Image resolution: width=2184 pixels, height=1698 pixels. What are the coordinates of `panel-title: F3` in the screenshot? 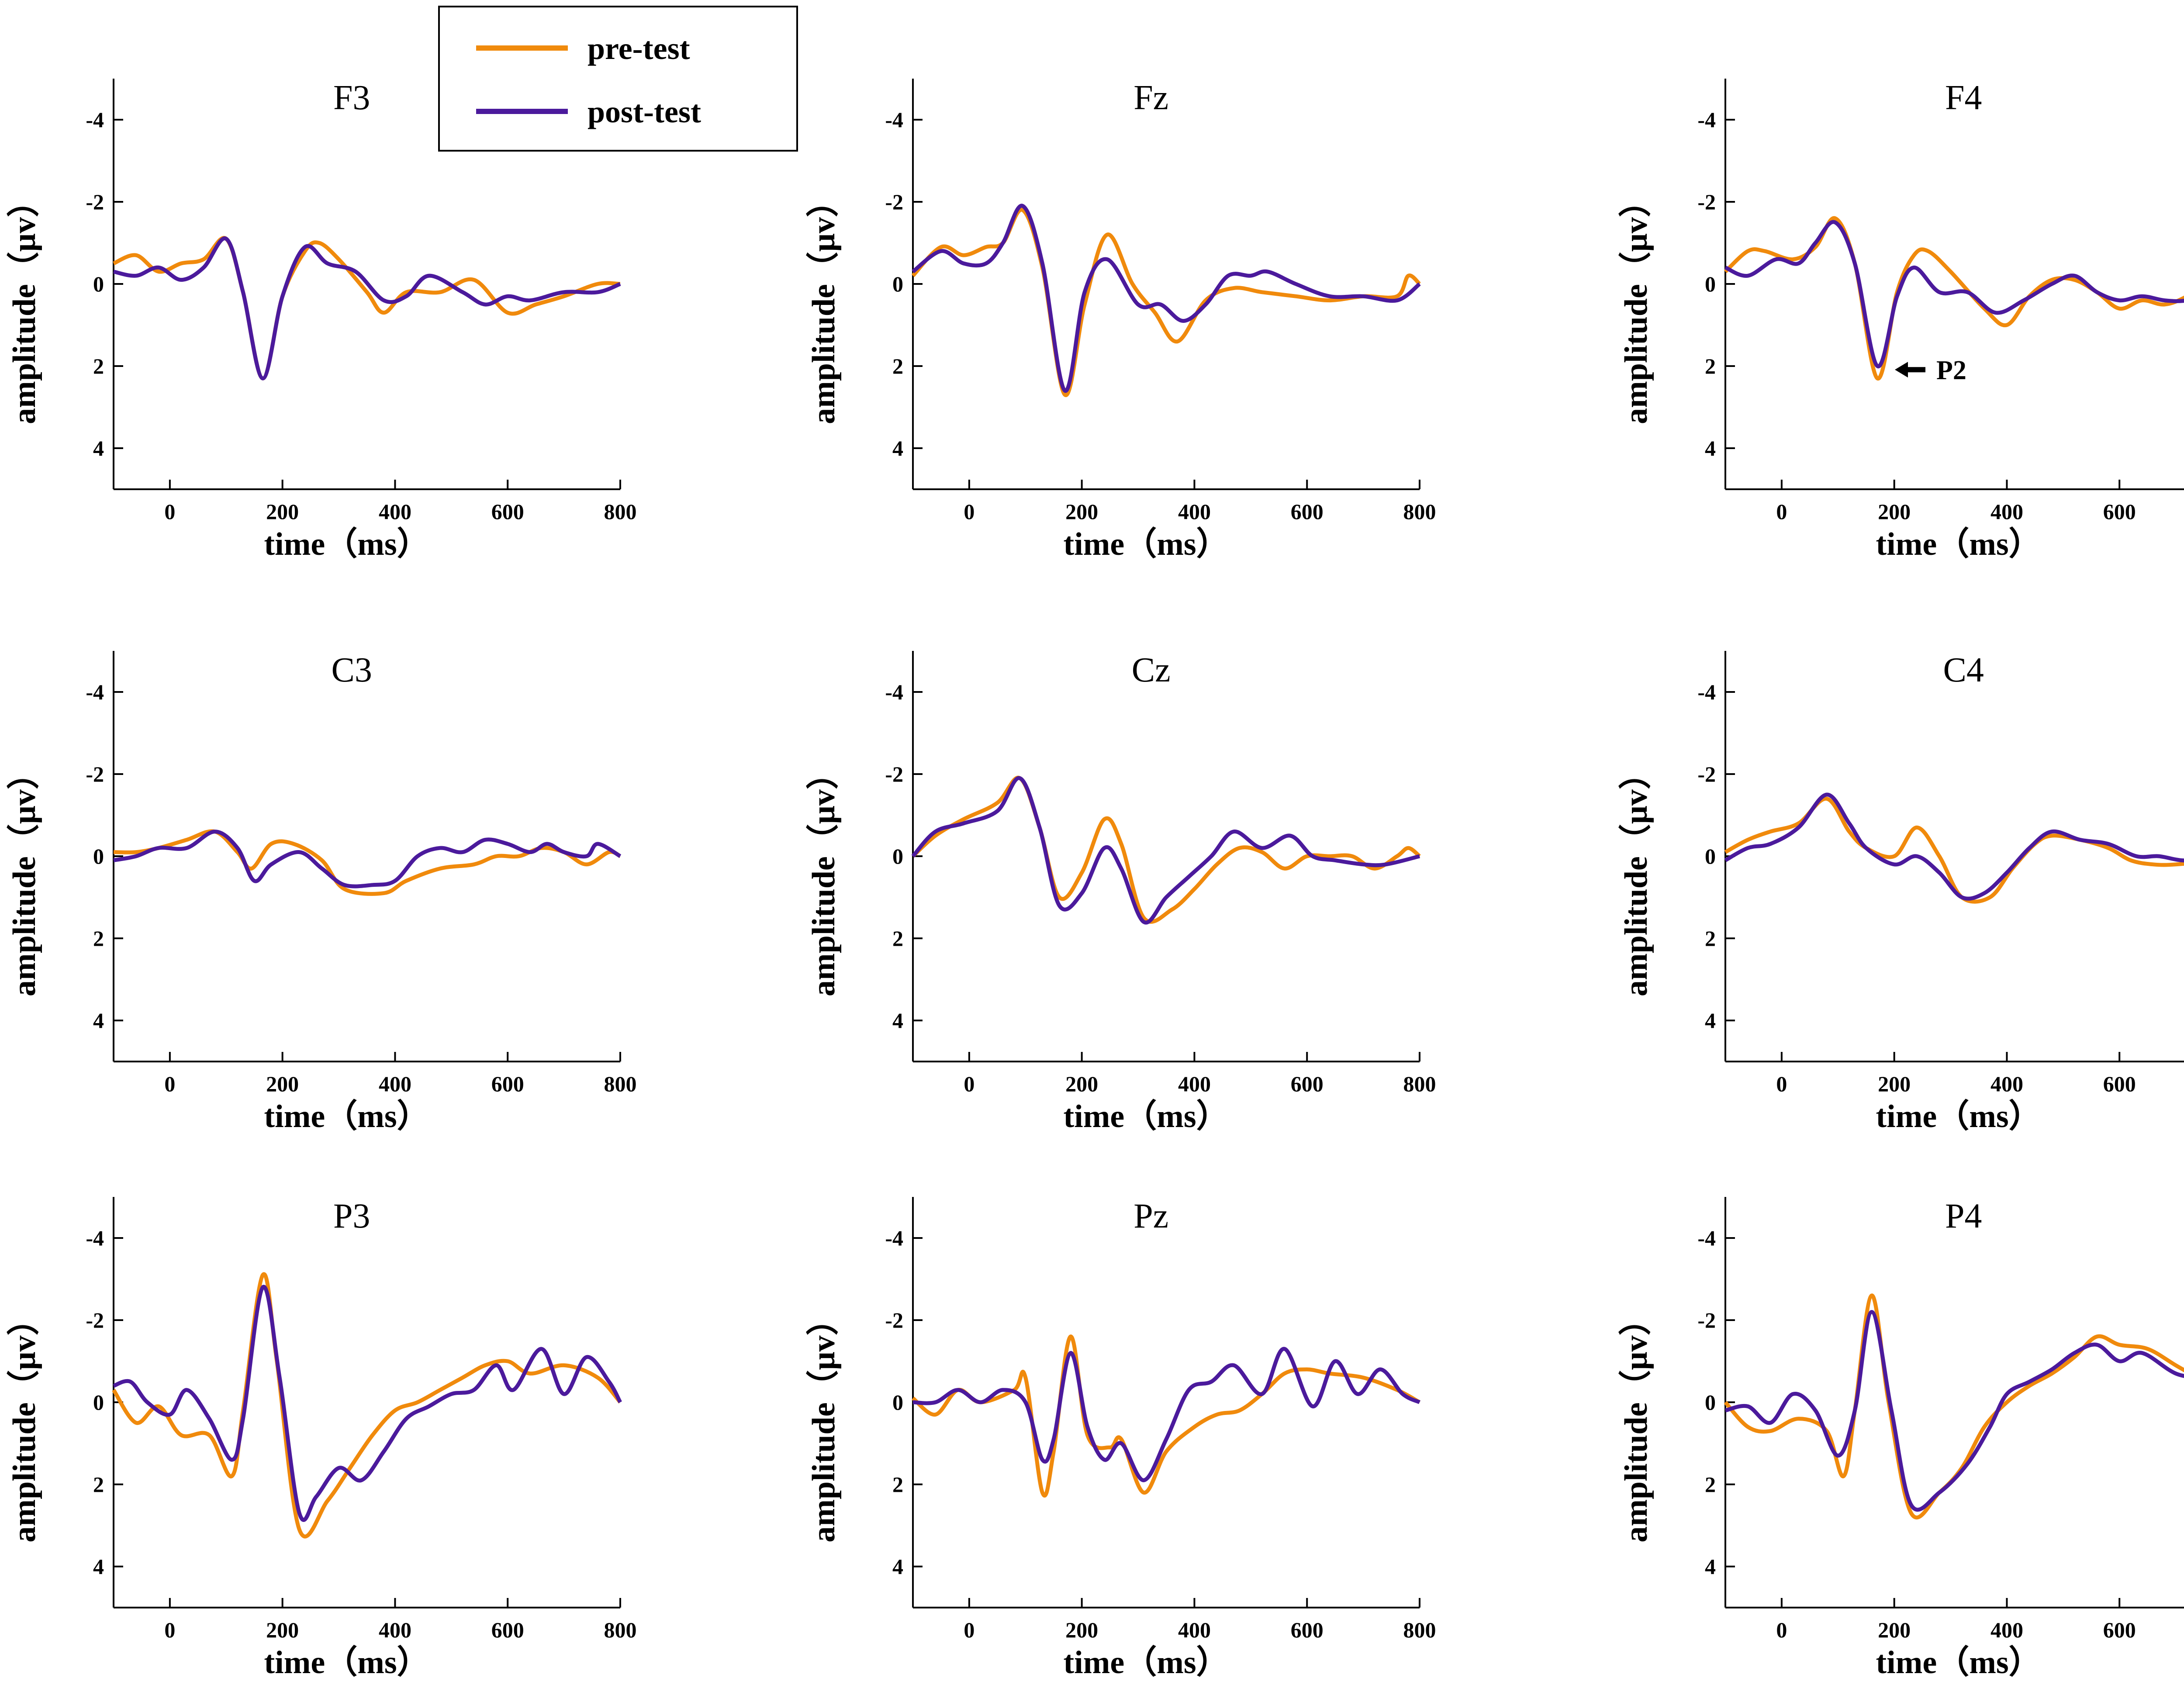 It's located at (351, 98).